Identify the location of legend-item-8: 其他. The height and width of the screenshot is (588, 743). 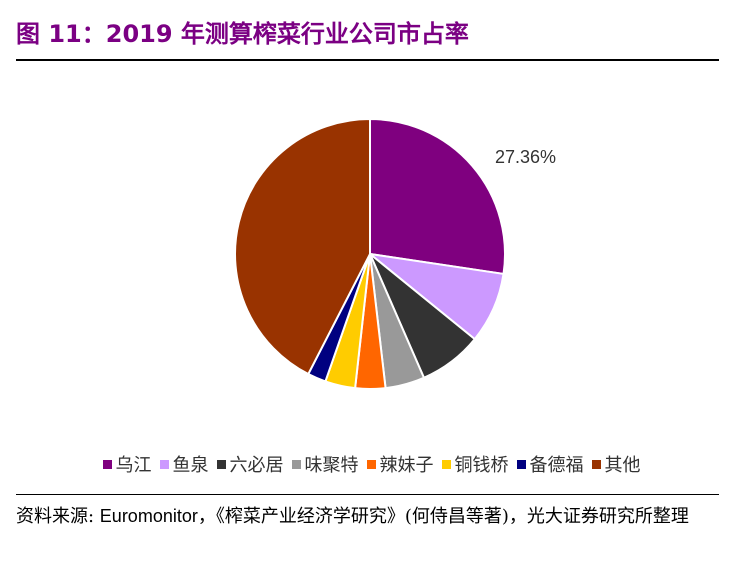
(616, 464).